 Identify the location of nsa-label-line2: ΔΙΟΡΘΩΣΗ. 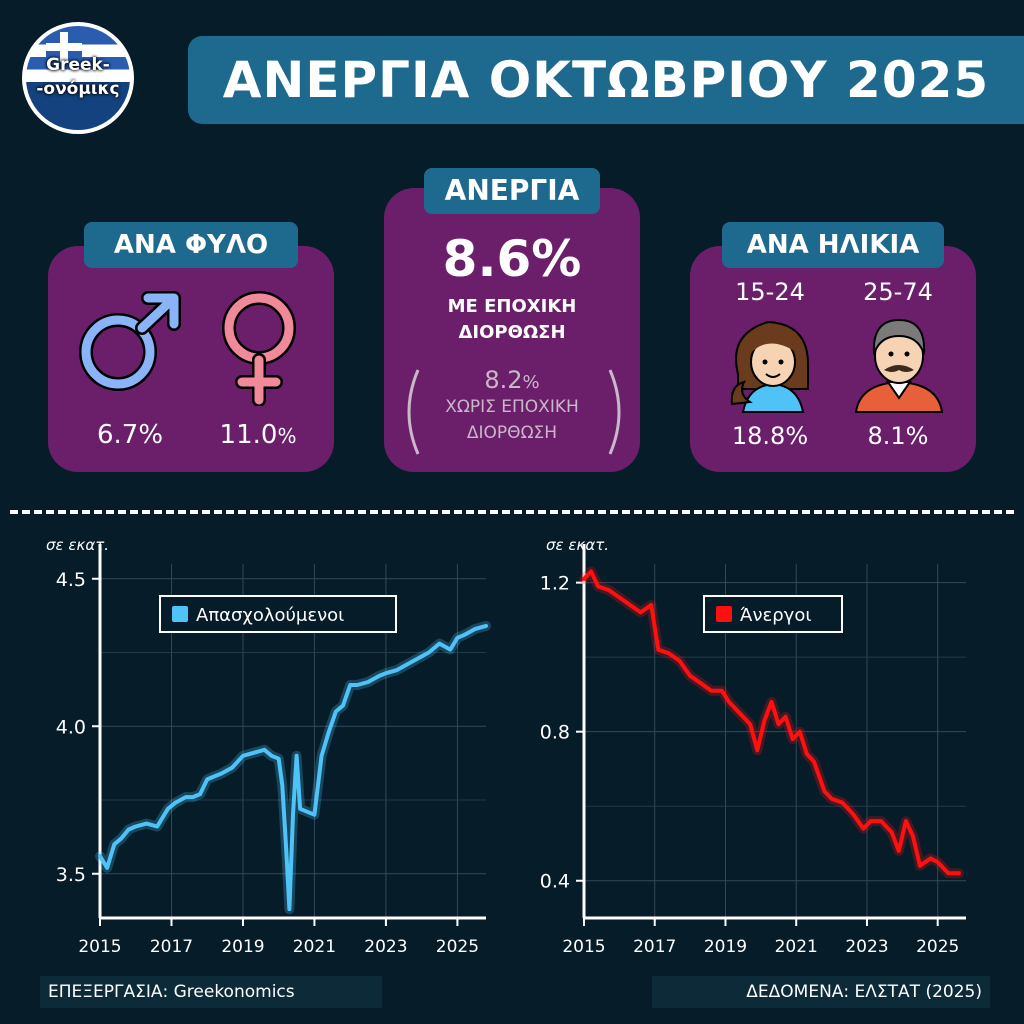
(512, 433).